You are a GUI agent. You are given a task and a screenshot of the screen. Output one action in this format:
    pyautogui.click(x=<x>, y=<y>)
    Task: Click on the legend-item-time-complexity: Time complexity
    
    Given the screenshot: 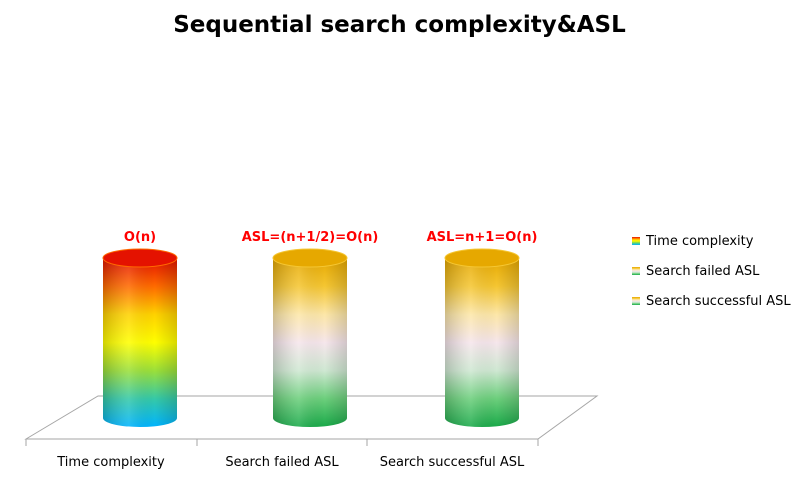 What is the action you would take?
    pyautogui.click(x=711, y=241)
    